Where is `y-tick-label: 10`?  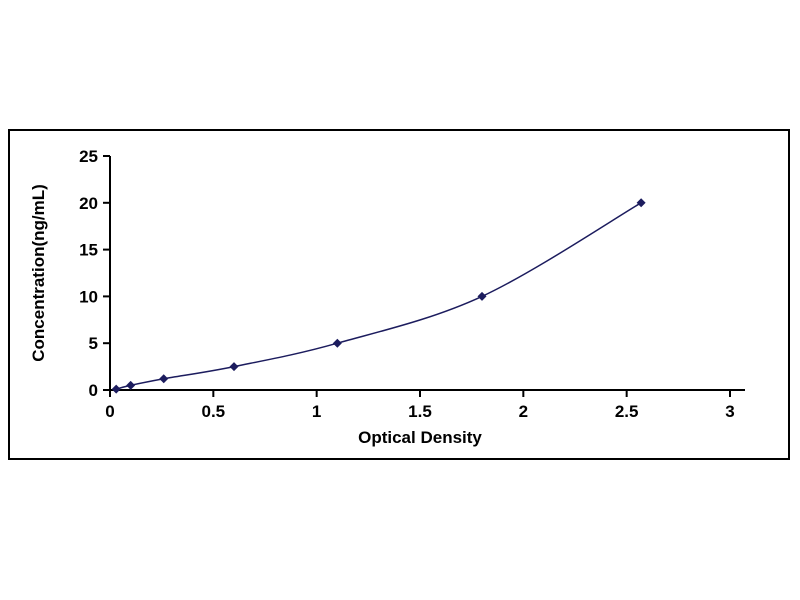
y-tick-label: 10 is located at coordinates (88, 296).